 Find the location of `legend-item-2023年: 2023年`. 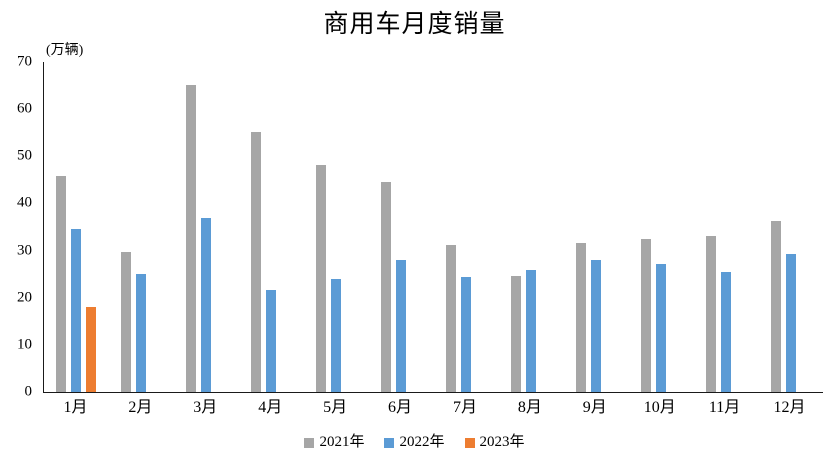

legend-item-2023年: 2023年 is located at coordinates (494, 442).